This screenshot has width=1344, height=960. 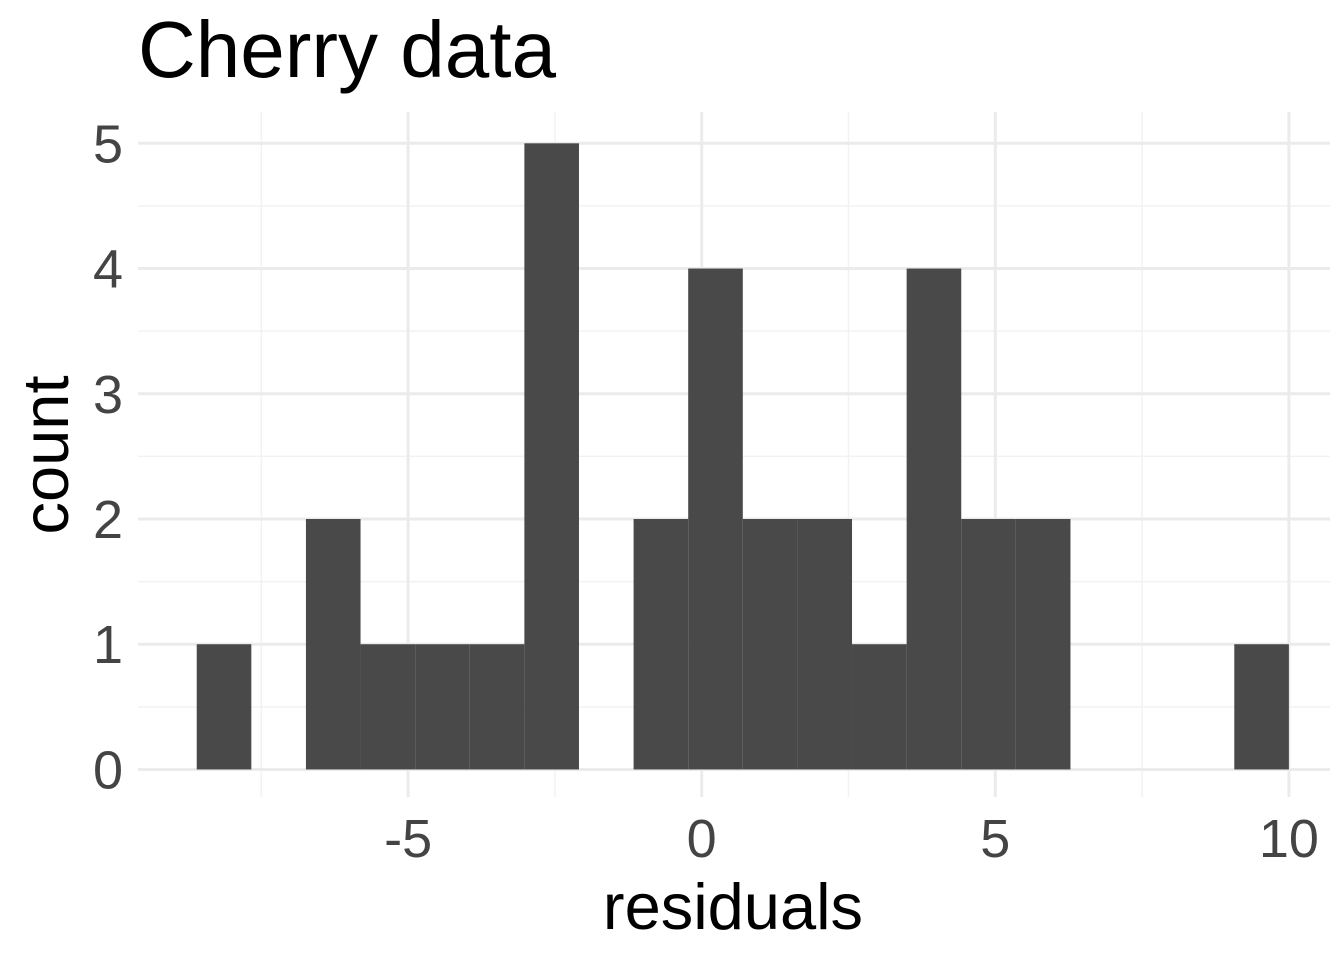 What do you see at coordinates (347, 49) in the screenshot?
I see `chart-title: Cherry data` at bounding box center [347, 49].